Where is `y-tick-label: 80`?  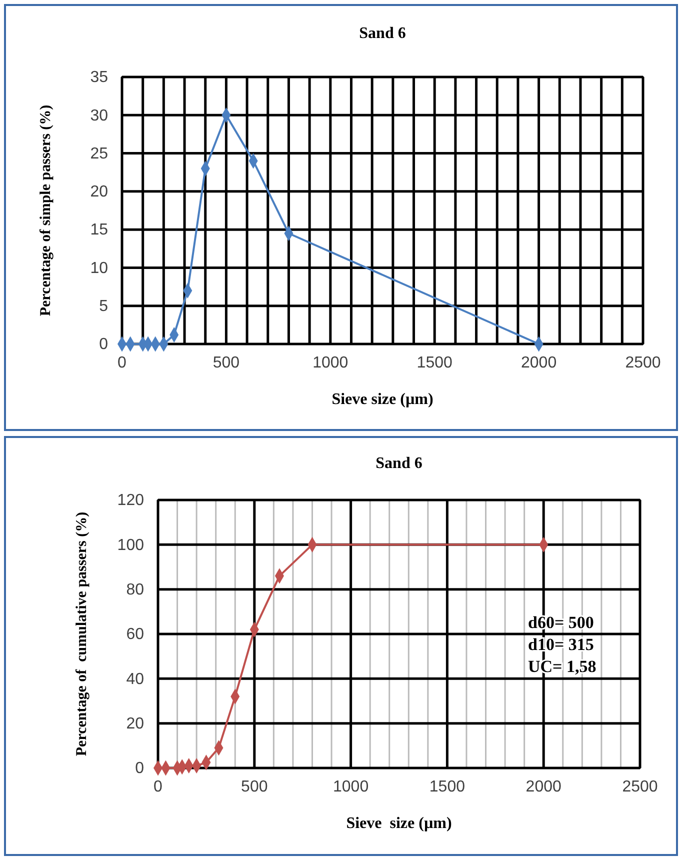 y-tick-label: 80 is located at coordinates (135, 589).